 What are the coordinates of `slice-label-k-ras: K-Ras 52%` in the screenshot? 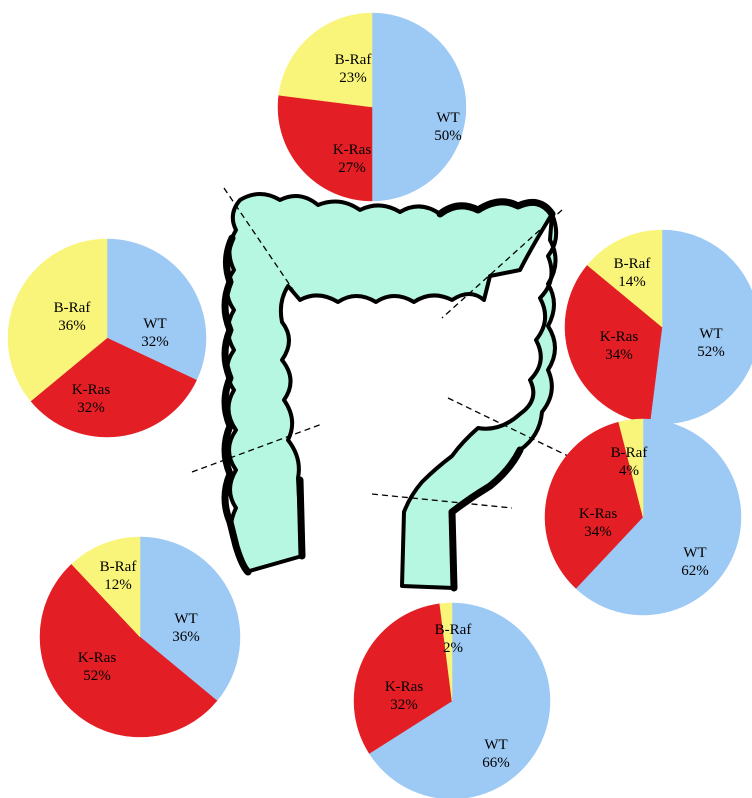 It's located at (97, 667).